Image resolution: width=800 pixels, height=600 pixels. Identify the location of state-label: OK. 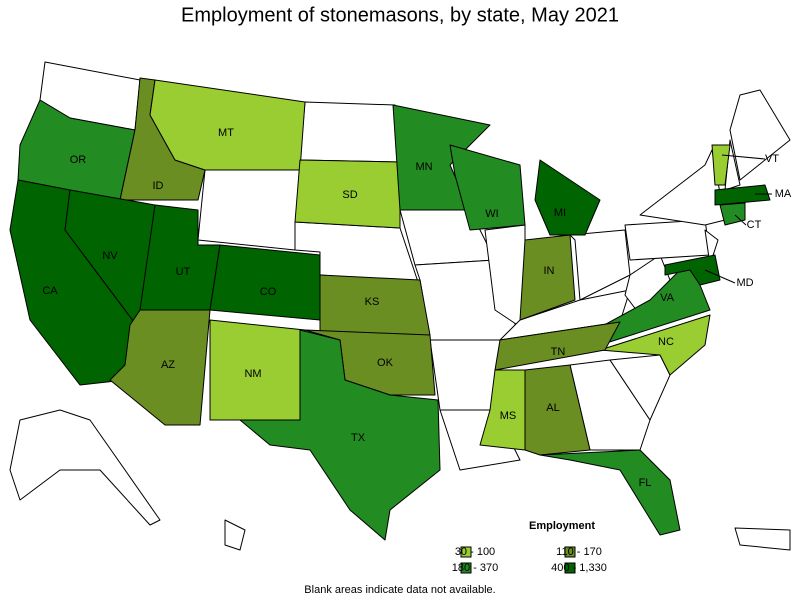
(385, 363).